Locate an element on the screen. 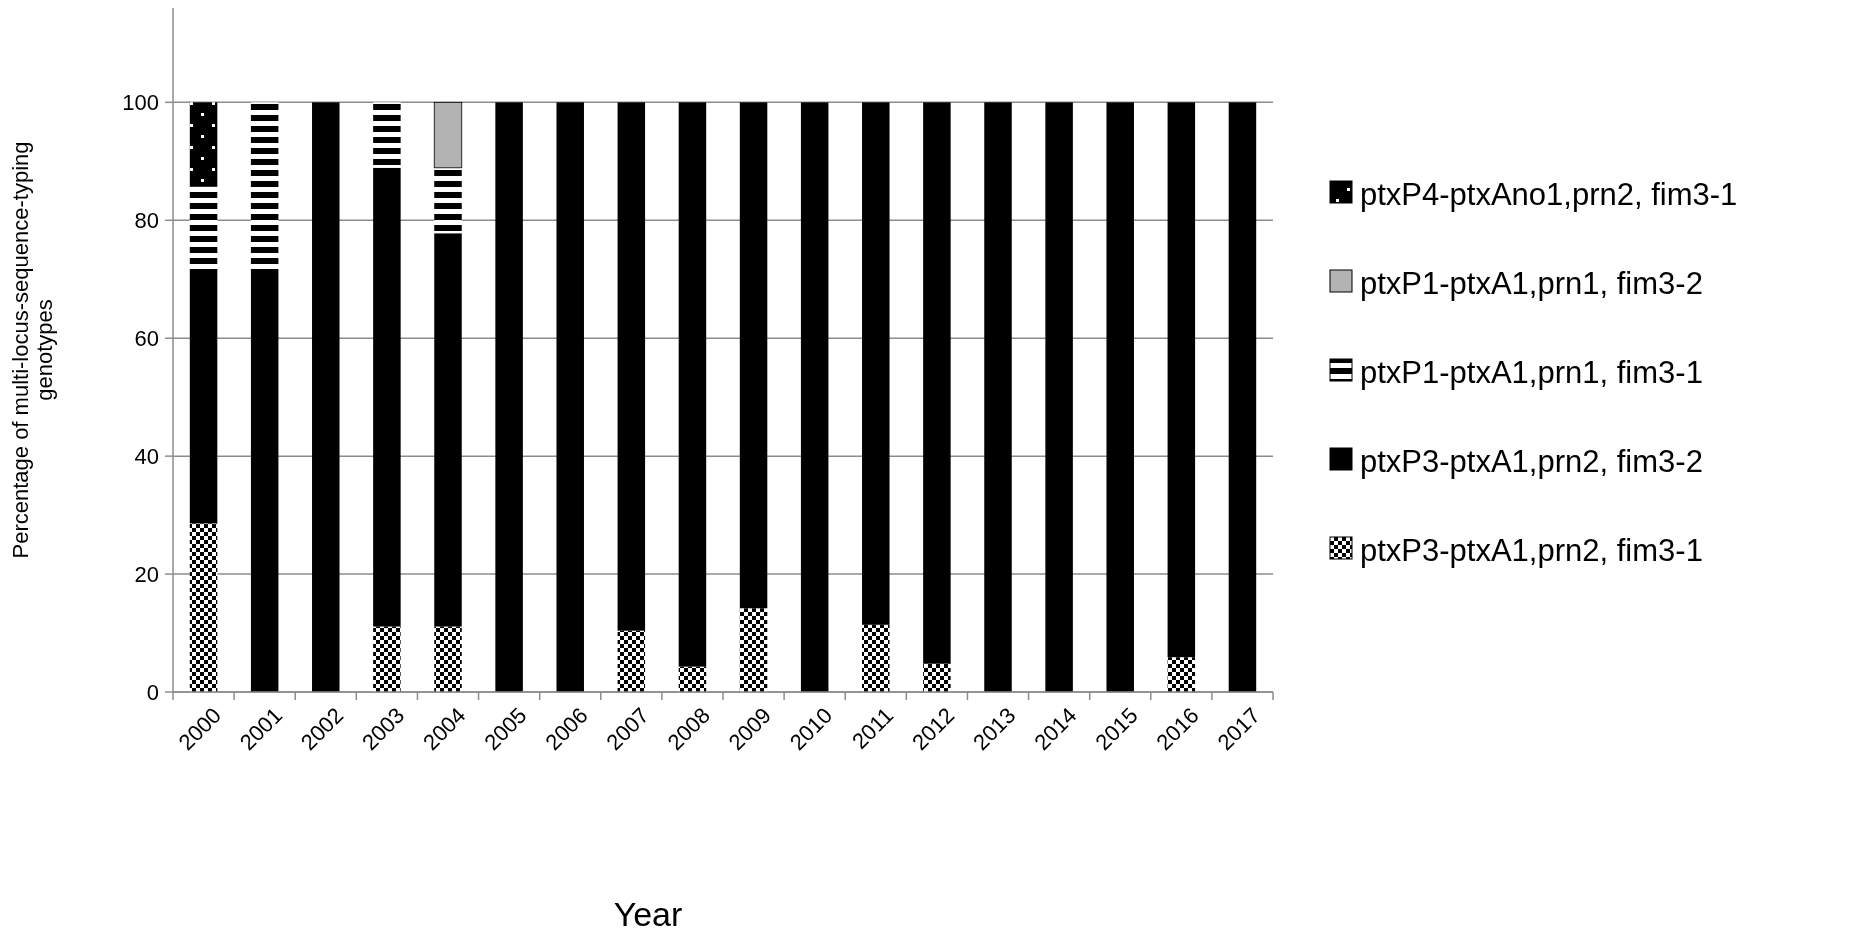 The image size is (1874, 951). legend-label: ptxP1-ptxA1,prn1, fim3-1 is located at coordinates (1531, 373).